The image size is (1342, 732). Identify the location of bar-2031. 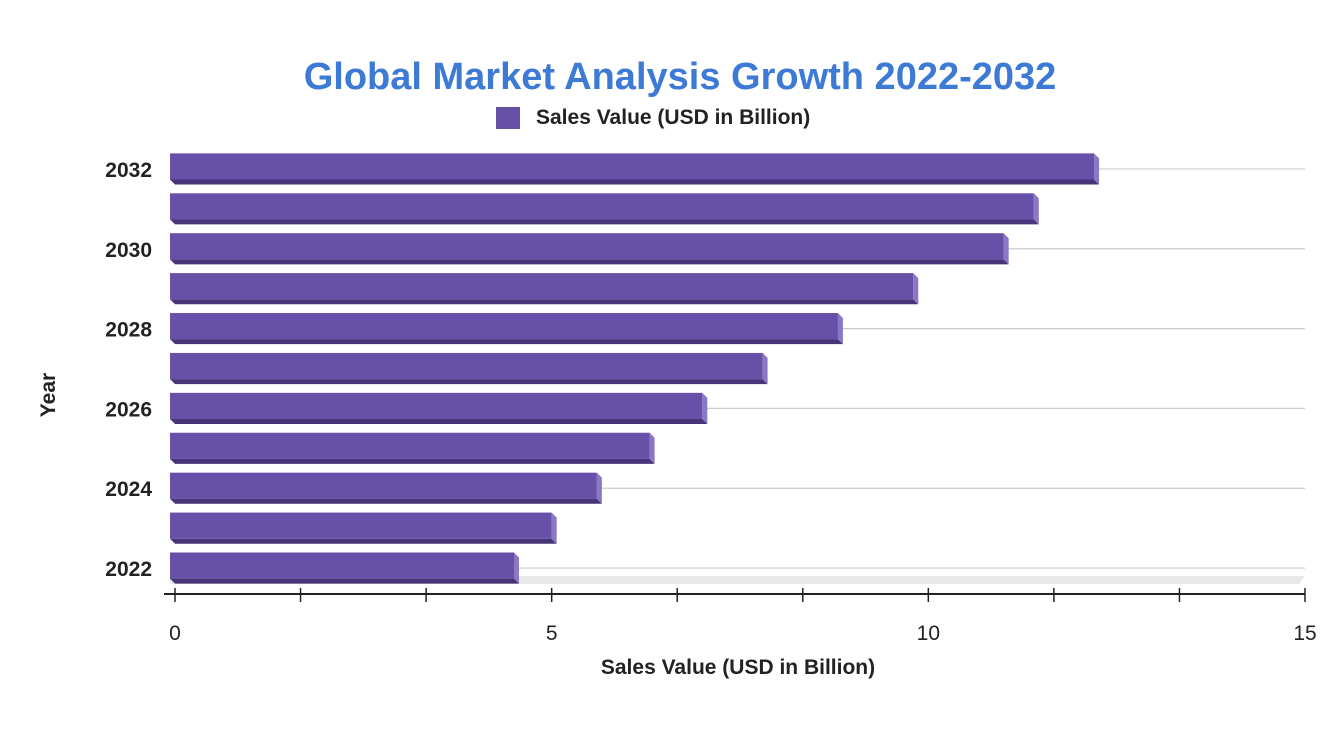
(604, 209).